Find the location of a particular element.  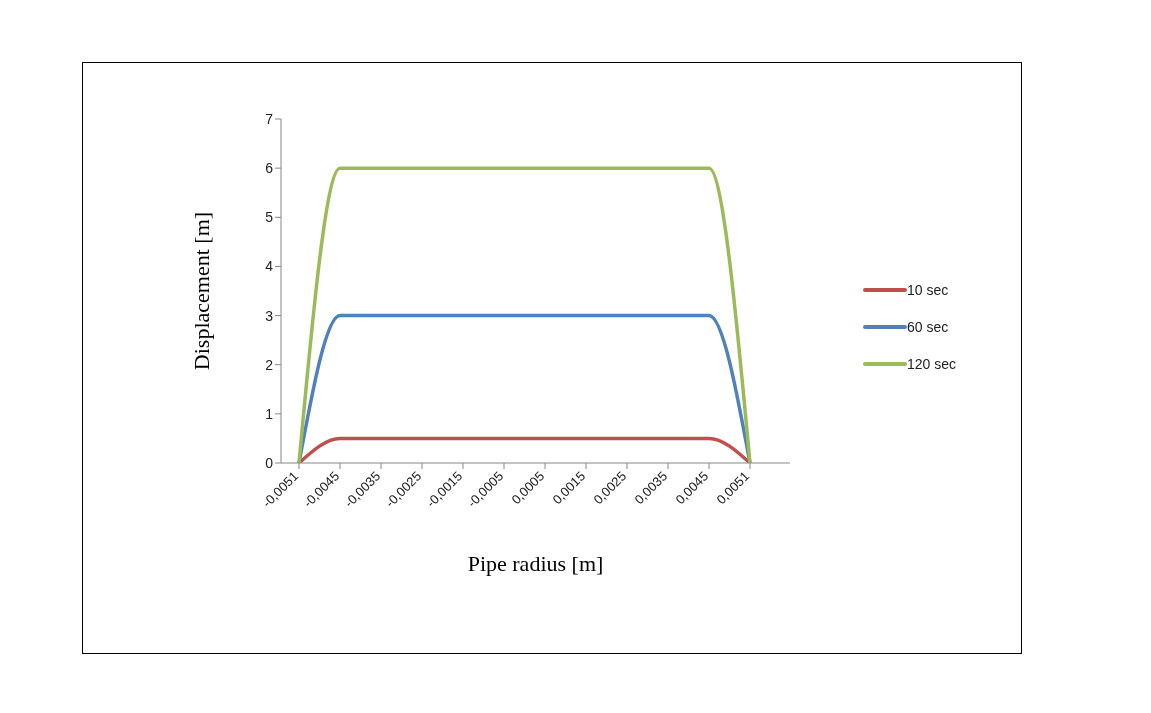

y-tick-label: 0 is located at coordinates (269, 462).